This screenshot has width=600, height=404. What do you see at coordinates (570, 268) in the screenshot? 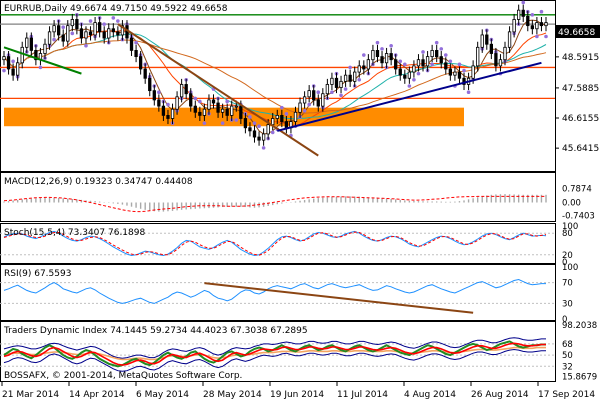
I see `rsi-axis-tick: 100` at bounding box center [570, 268].